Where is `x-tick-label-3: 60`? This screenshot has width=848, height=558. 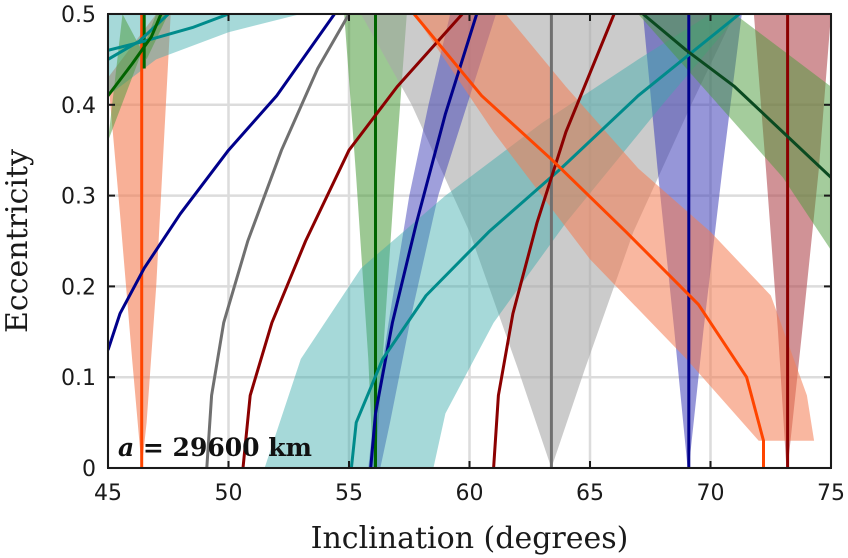 x-tick-label-3: 60 is located at coordinates (470, 493).